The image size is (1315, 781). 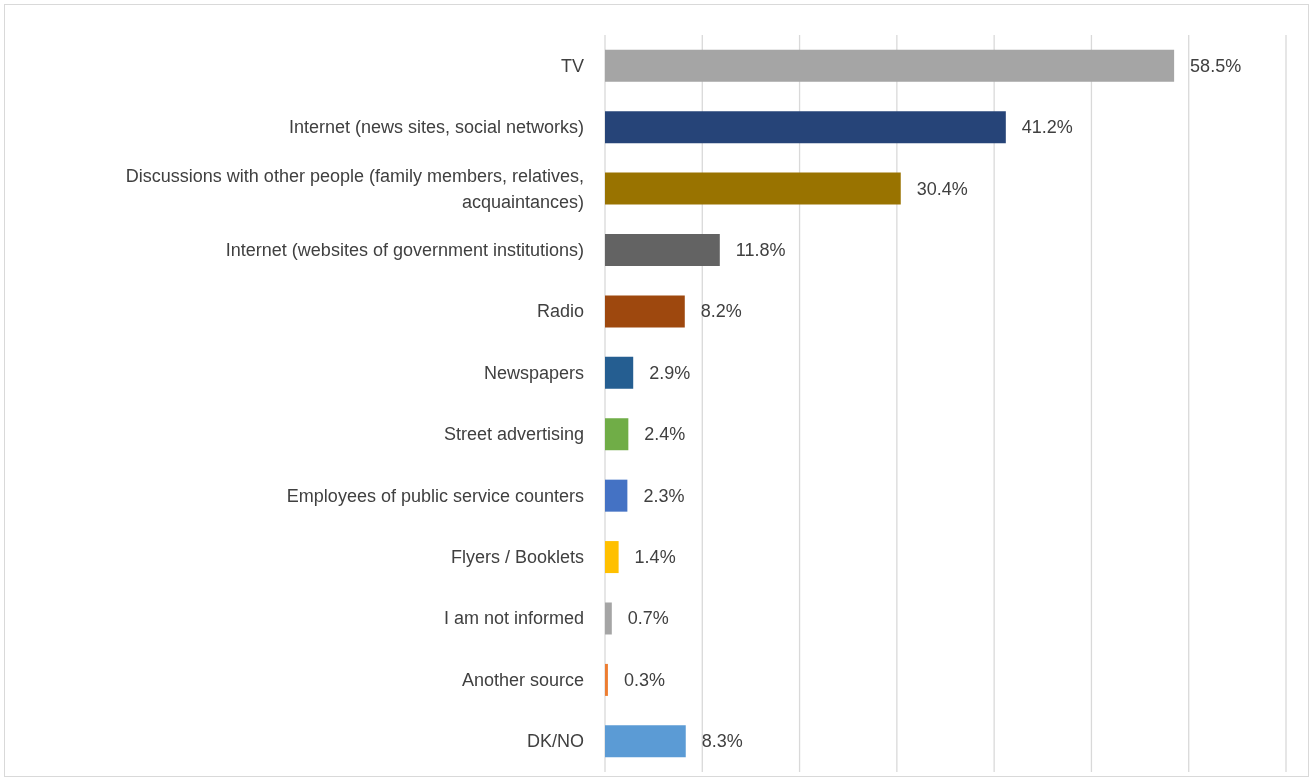 I want to click on y-tick-label: Internet (news sites, social networks), so click(x=436, y=127).